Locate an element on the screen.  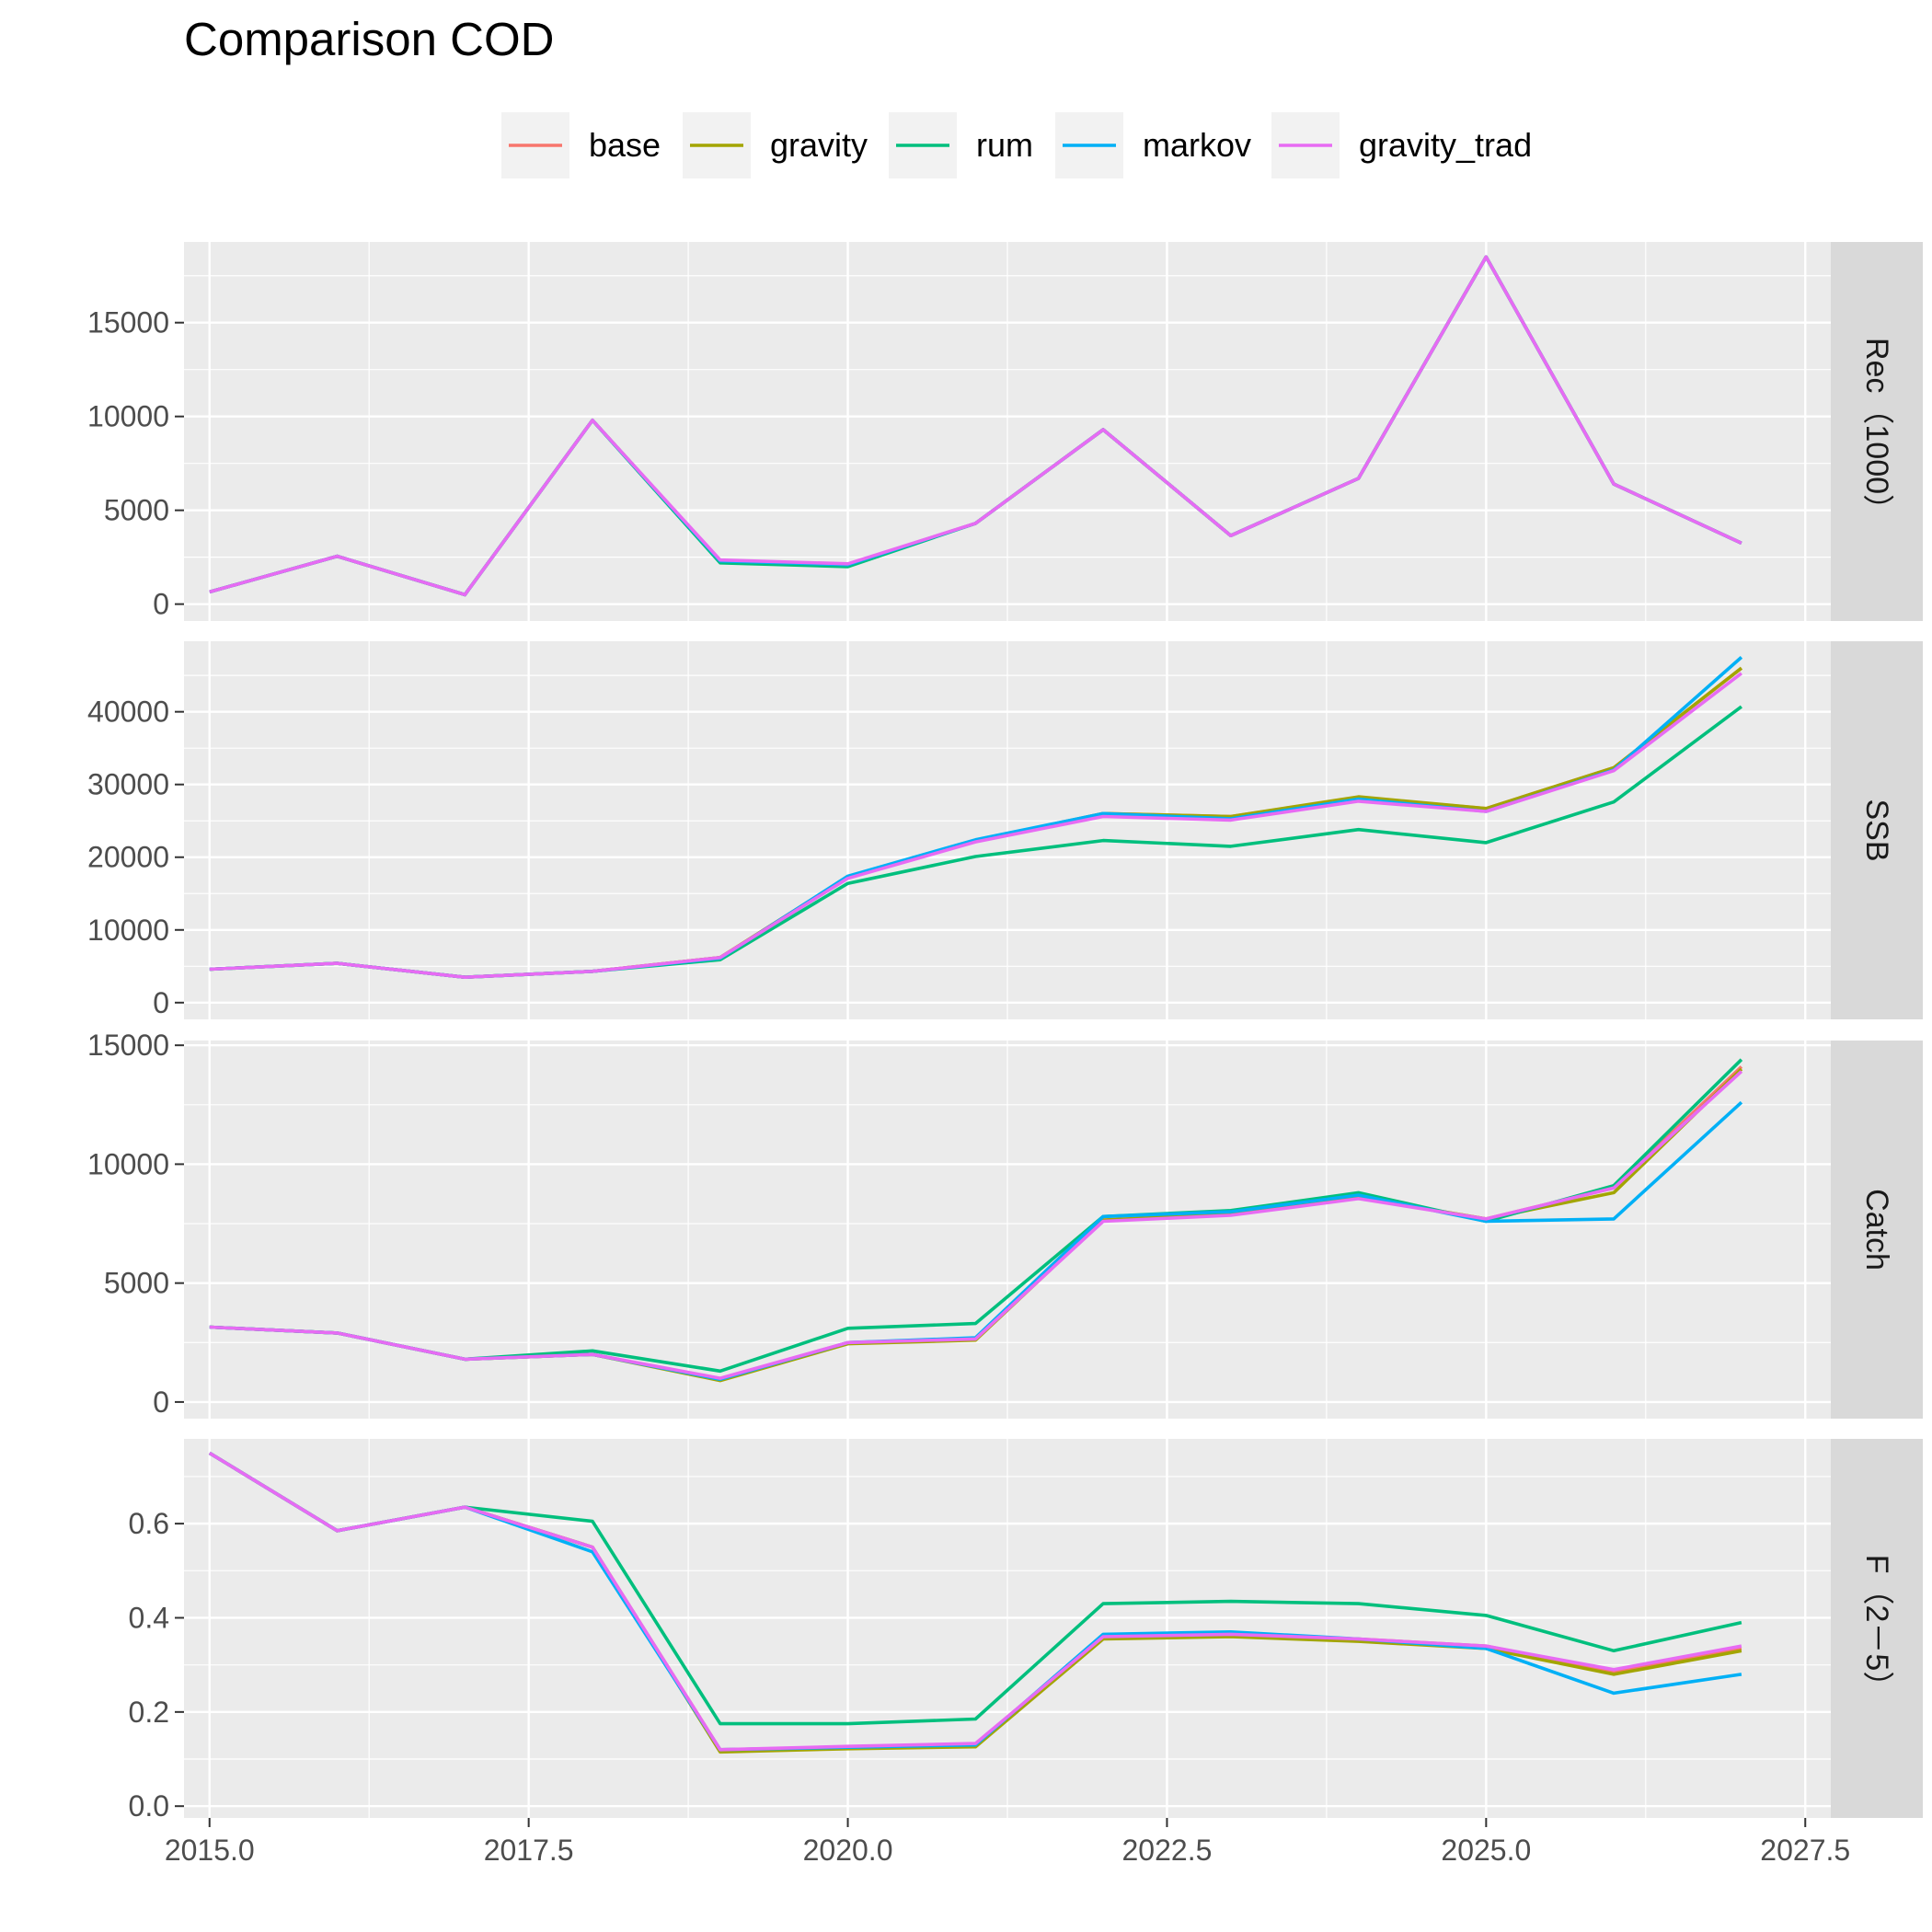
legend-label: markov is located at coordinates (1197, 145).